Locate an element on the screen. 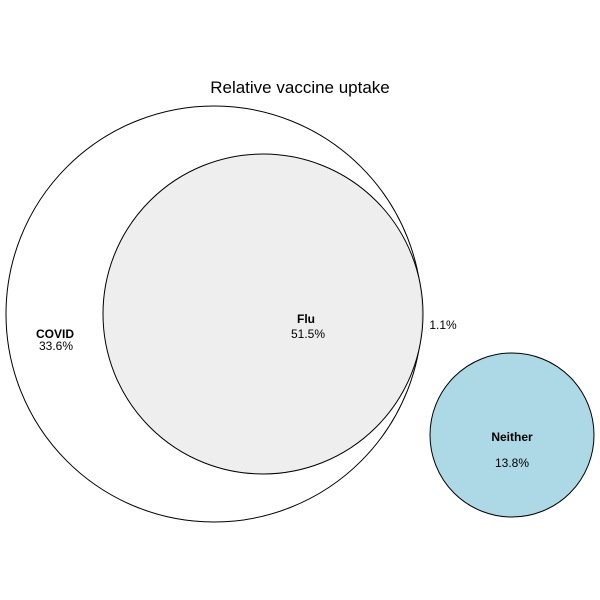 The height and width of the screenshot is (600, 600). covid-percent: 33.6% is located at coordinates (56, 346).